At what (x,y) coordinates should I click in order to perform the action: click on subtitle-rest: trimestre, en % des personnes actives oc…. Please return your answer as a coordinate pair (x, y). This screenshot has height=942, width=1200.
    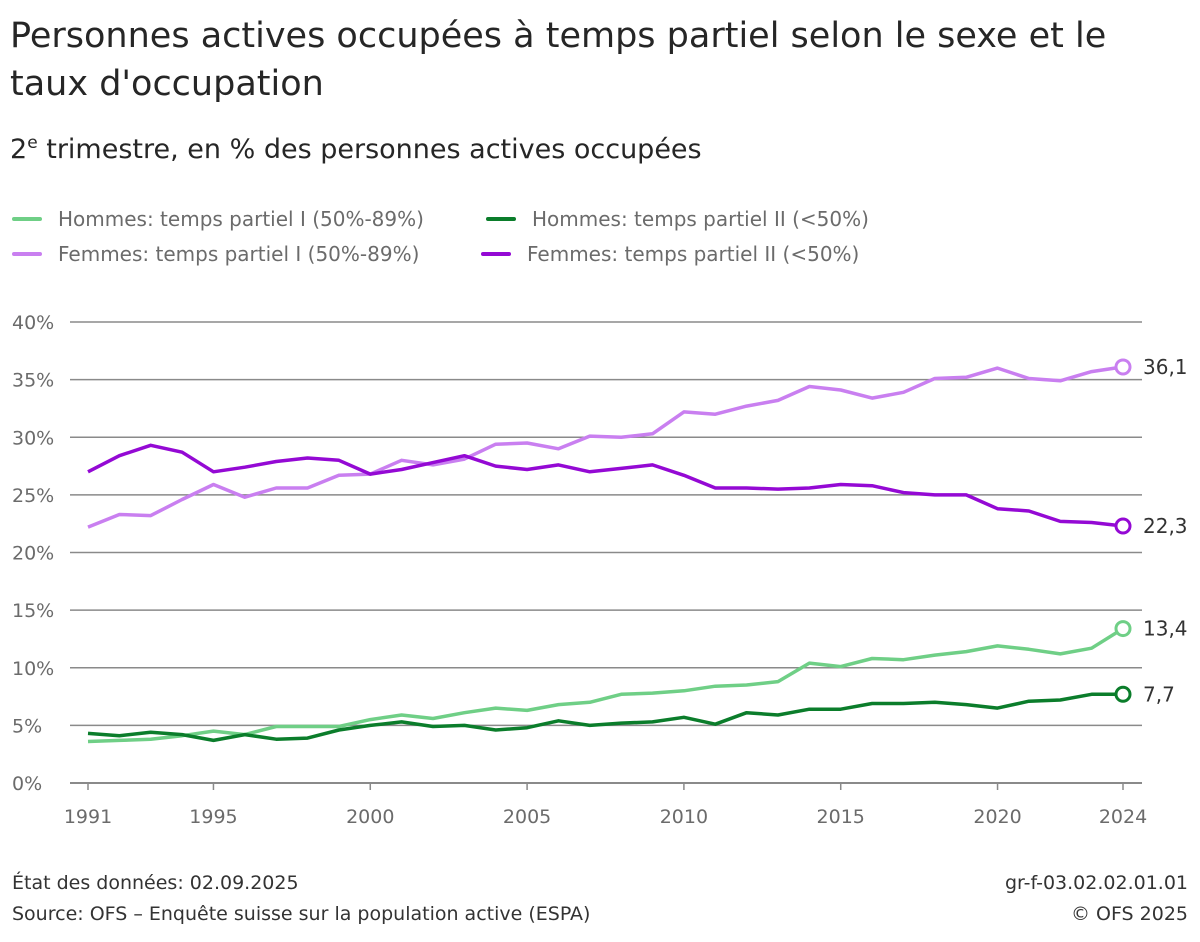
    Looking at the image, I should click on (369, 149).